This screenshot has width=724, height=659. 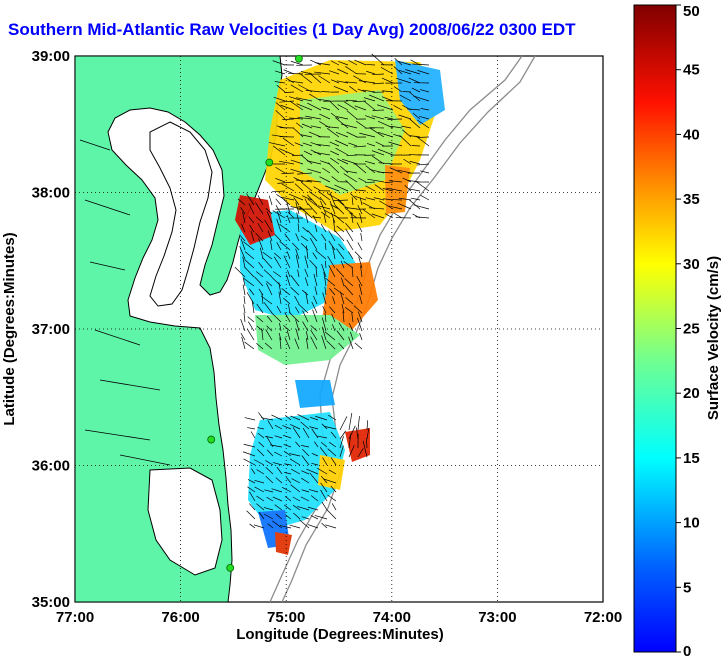 What do you see at coordinates (51, 602) in the screenshot?
I see `y-tick-label: 35:00` at bounding box center [51, 602].